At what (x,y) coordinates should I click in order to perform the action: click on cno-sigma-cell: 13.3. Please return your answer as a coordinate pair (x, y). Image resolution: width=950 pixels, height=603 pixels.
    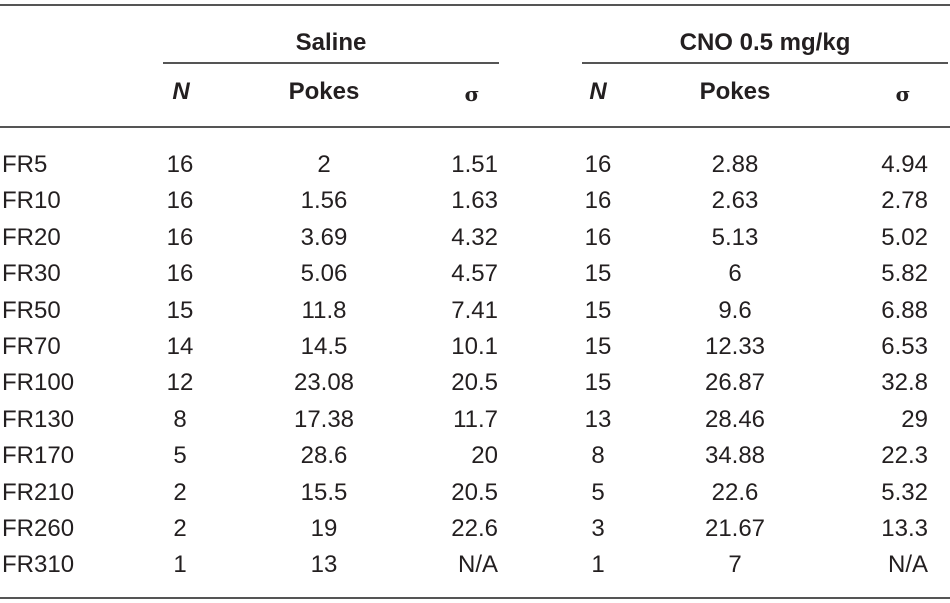
    Looking at the image, I should click on (904, 528).